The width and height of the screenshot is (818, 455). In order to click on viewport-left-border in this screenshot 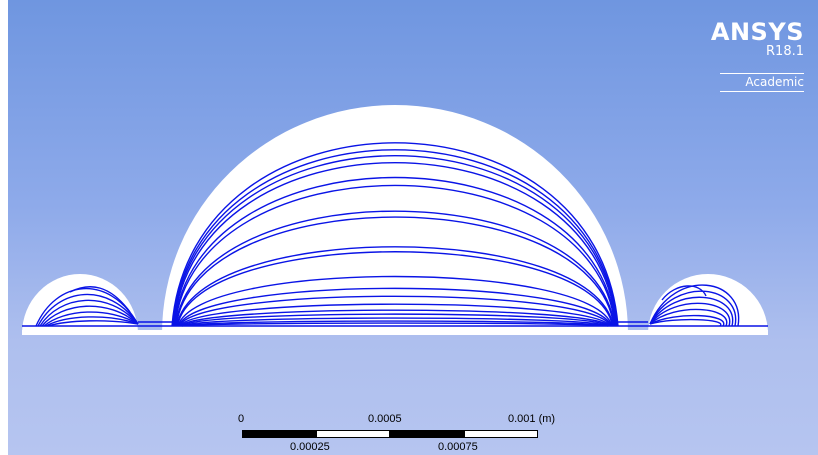, I will do `click(4, 227)`.